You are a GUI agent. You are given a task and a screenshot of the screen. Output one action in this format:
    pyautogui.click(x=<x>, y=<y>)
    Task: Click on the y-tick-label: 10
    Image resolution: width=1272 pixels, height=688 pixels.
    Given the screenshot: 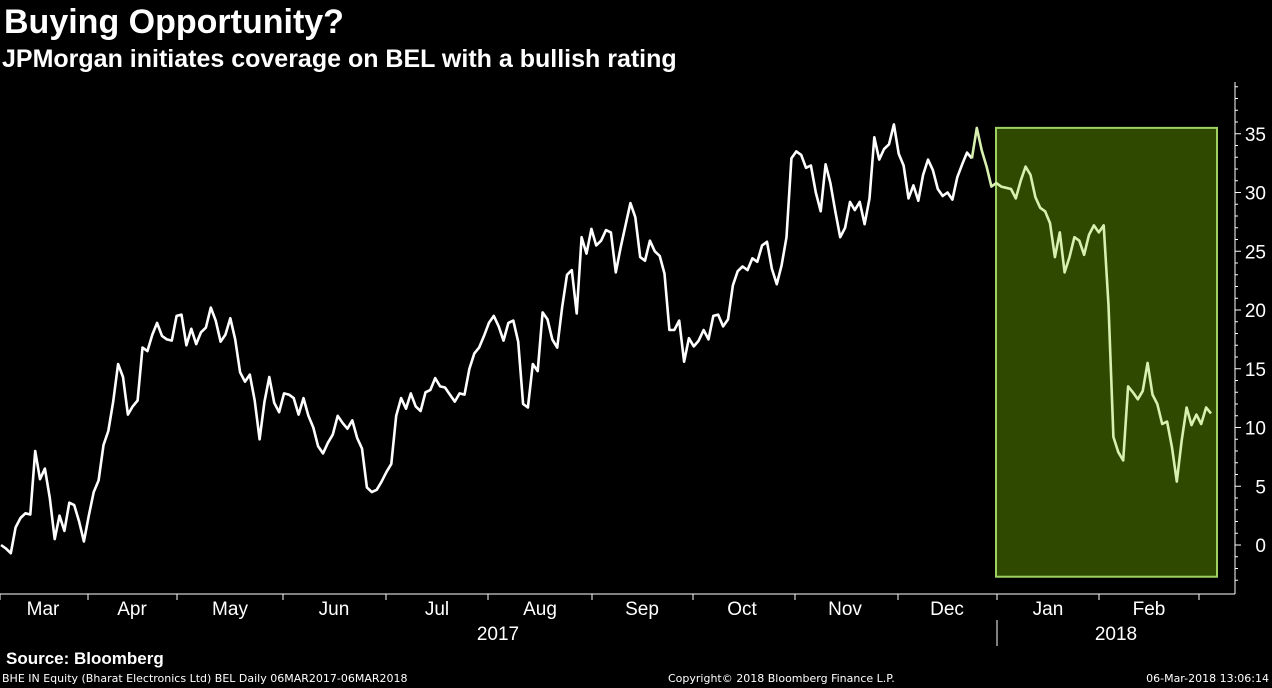 What is the action you would take?
    pyautogui.click(x=1255, y=429)
    